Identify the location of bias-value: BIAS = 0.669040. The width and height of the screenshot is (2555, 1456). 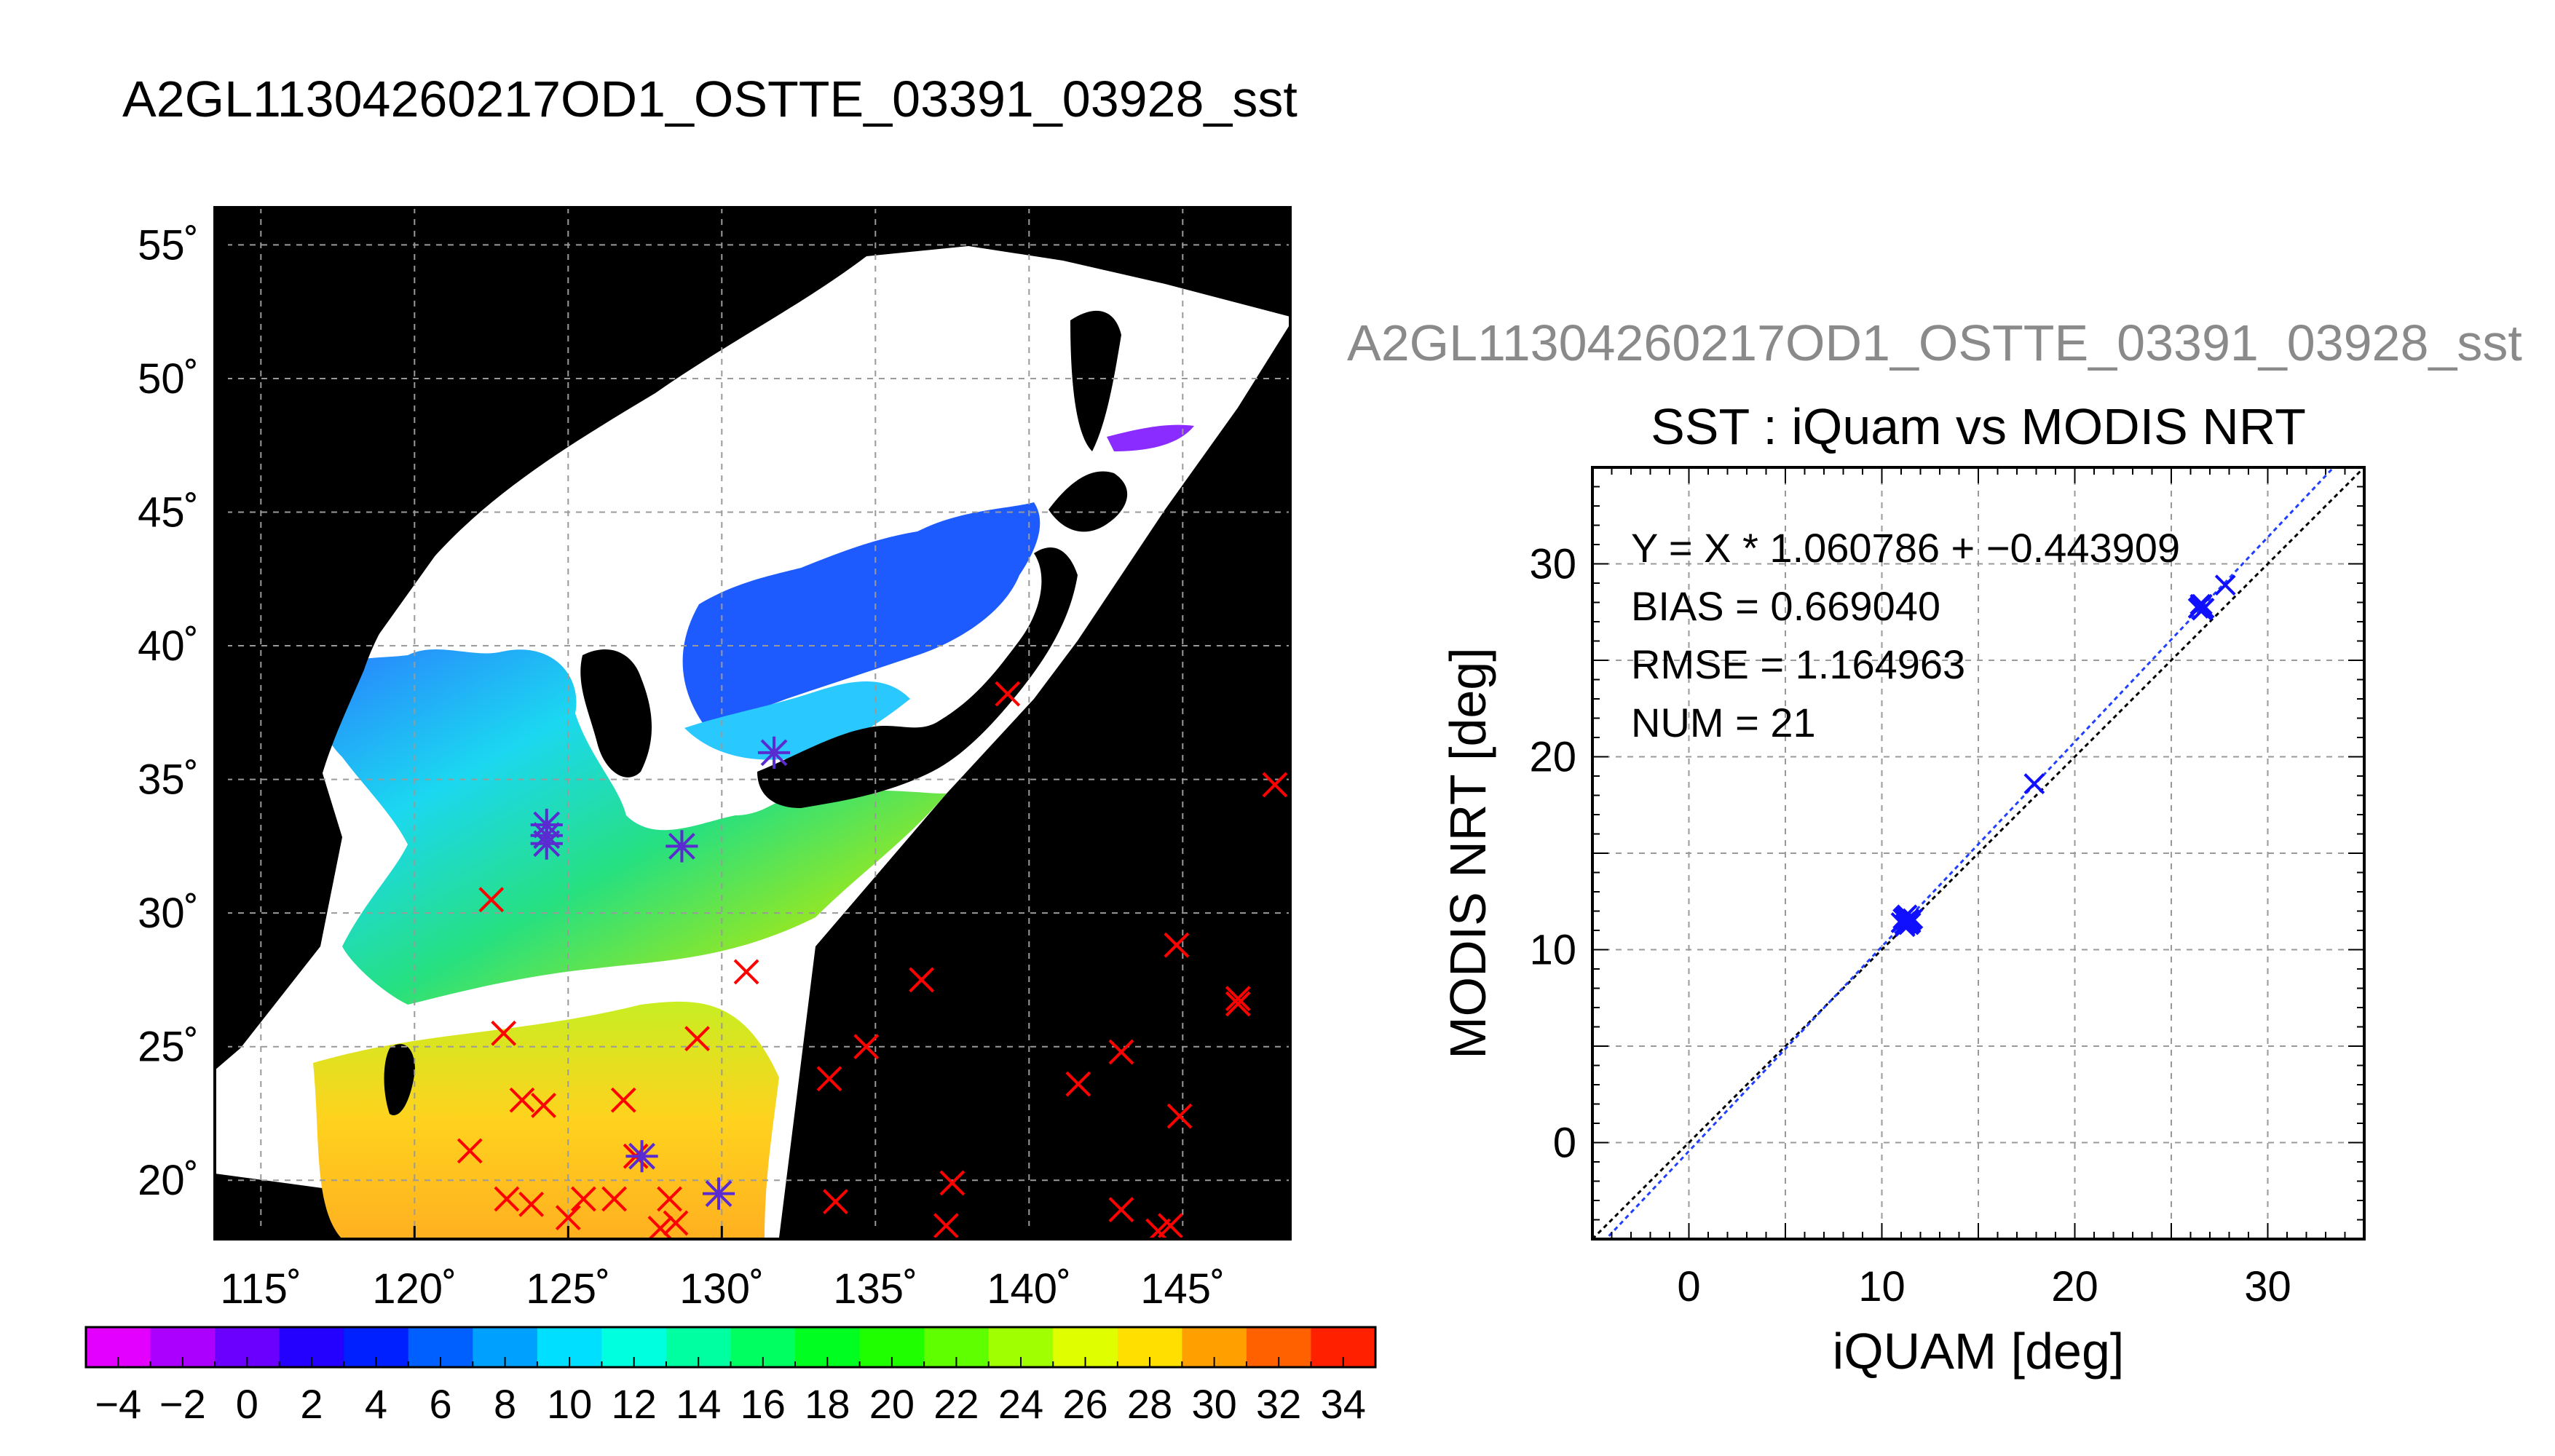
(1785, 606).